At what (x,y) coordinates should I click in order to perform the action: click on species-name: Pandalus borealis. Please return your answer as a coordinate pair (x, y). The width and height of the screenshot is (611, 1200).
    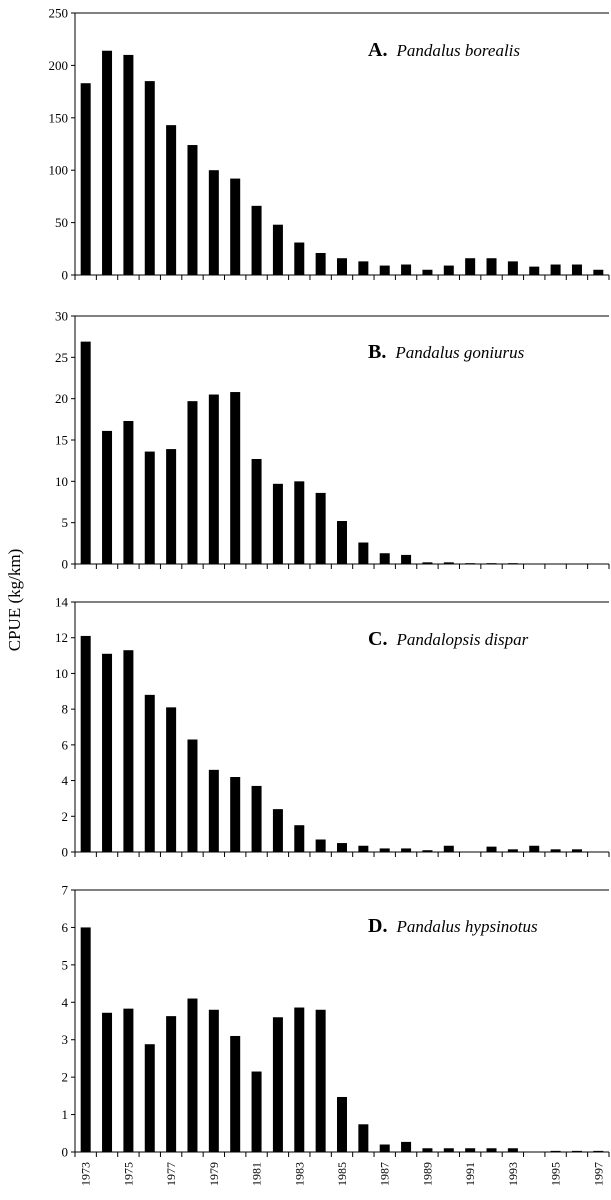
    Looking at the image, I should click on (457, 50).